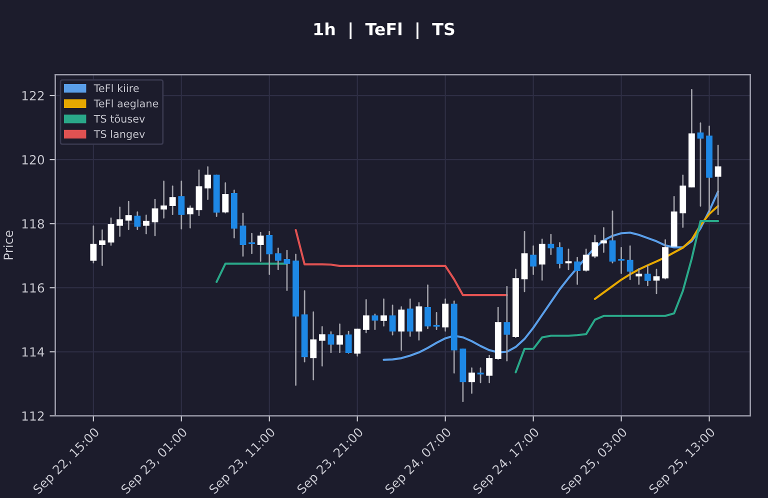 Image resolution: width=768 pixels, height=498 pixels. Describe the element at coordinates (33, 224) in the screenshot. I see `y-tick-label: 118` at that location.